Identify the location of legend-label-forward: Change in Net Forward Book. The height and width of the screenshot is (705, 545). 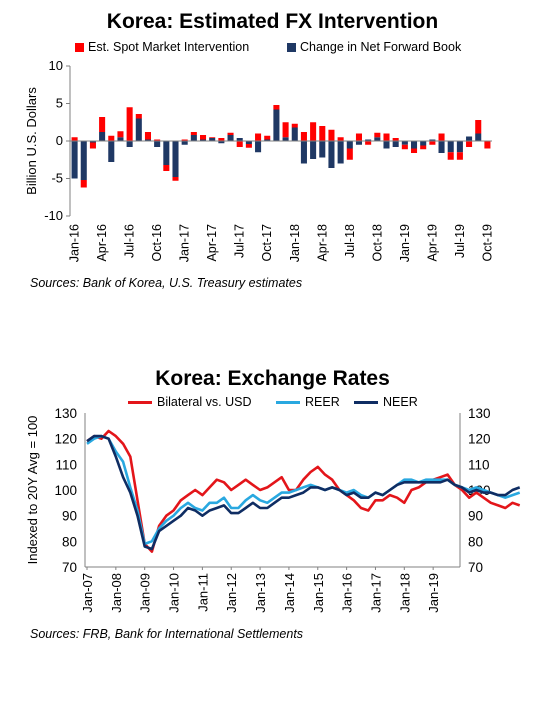
(381, 47).